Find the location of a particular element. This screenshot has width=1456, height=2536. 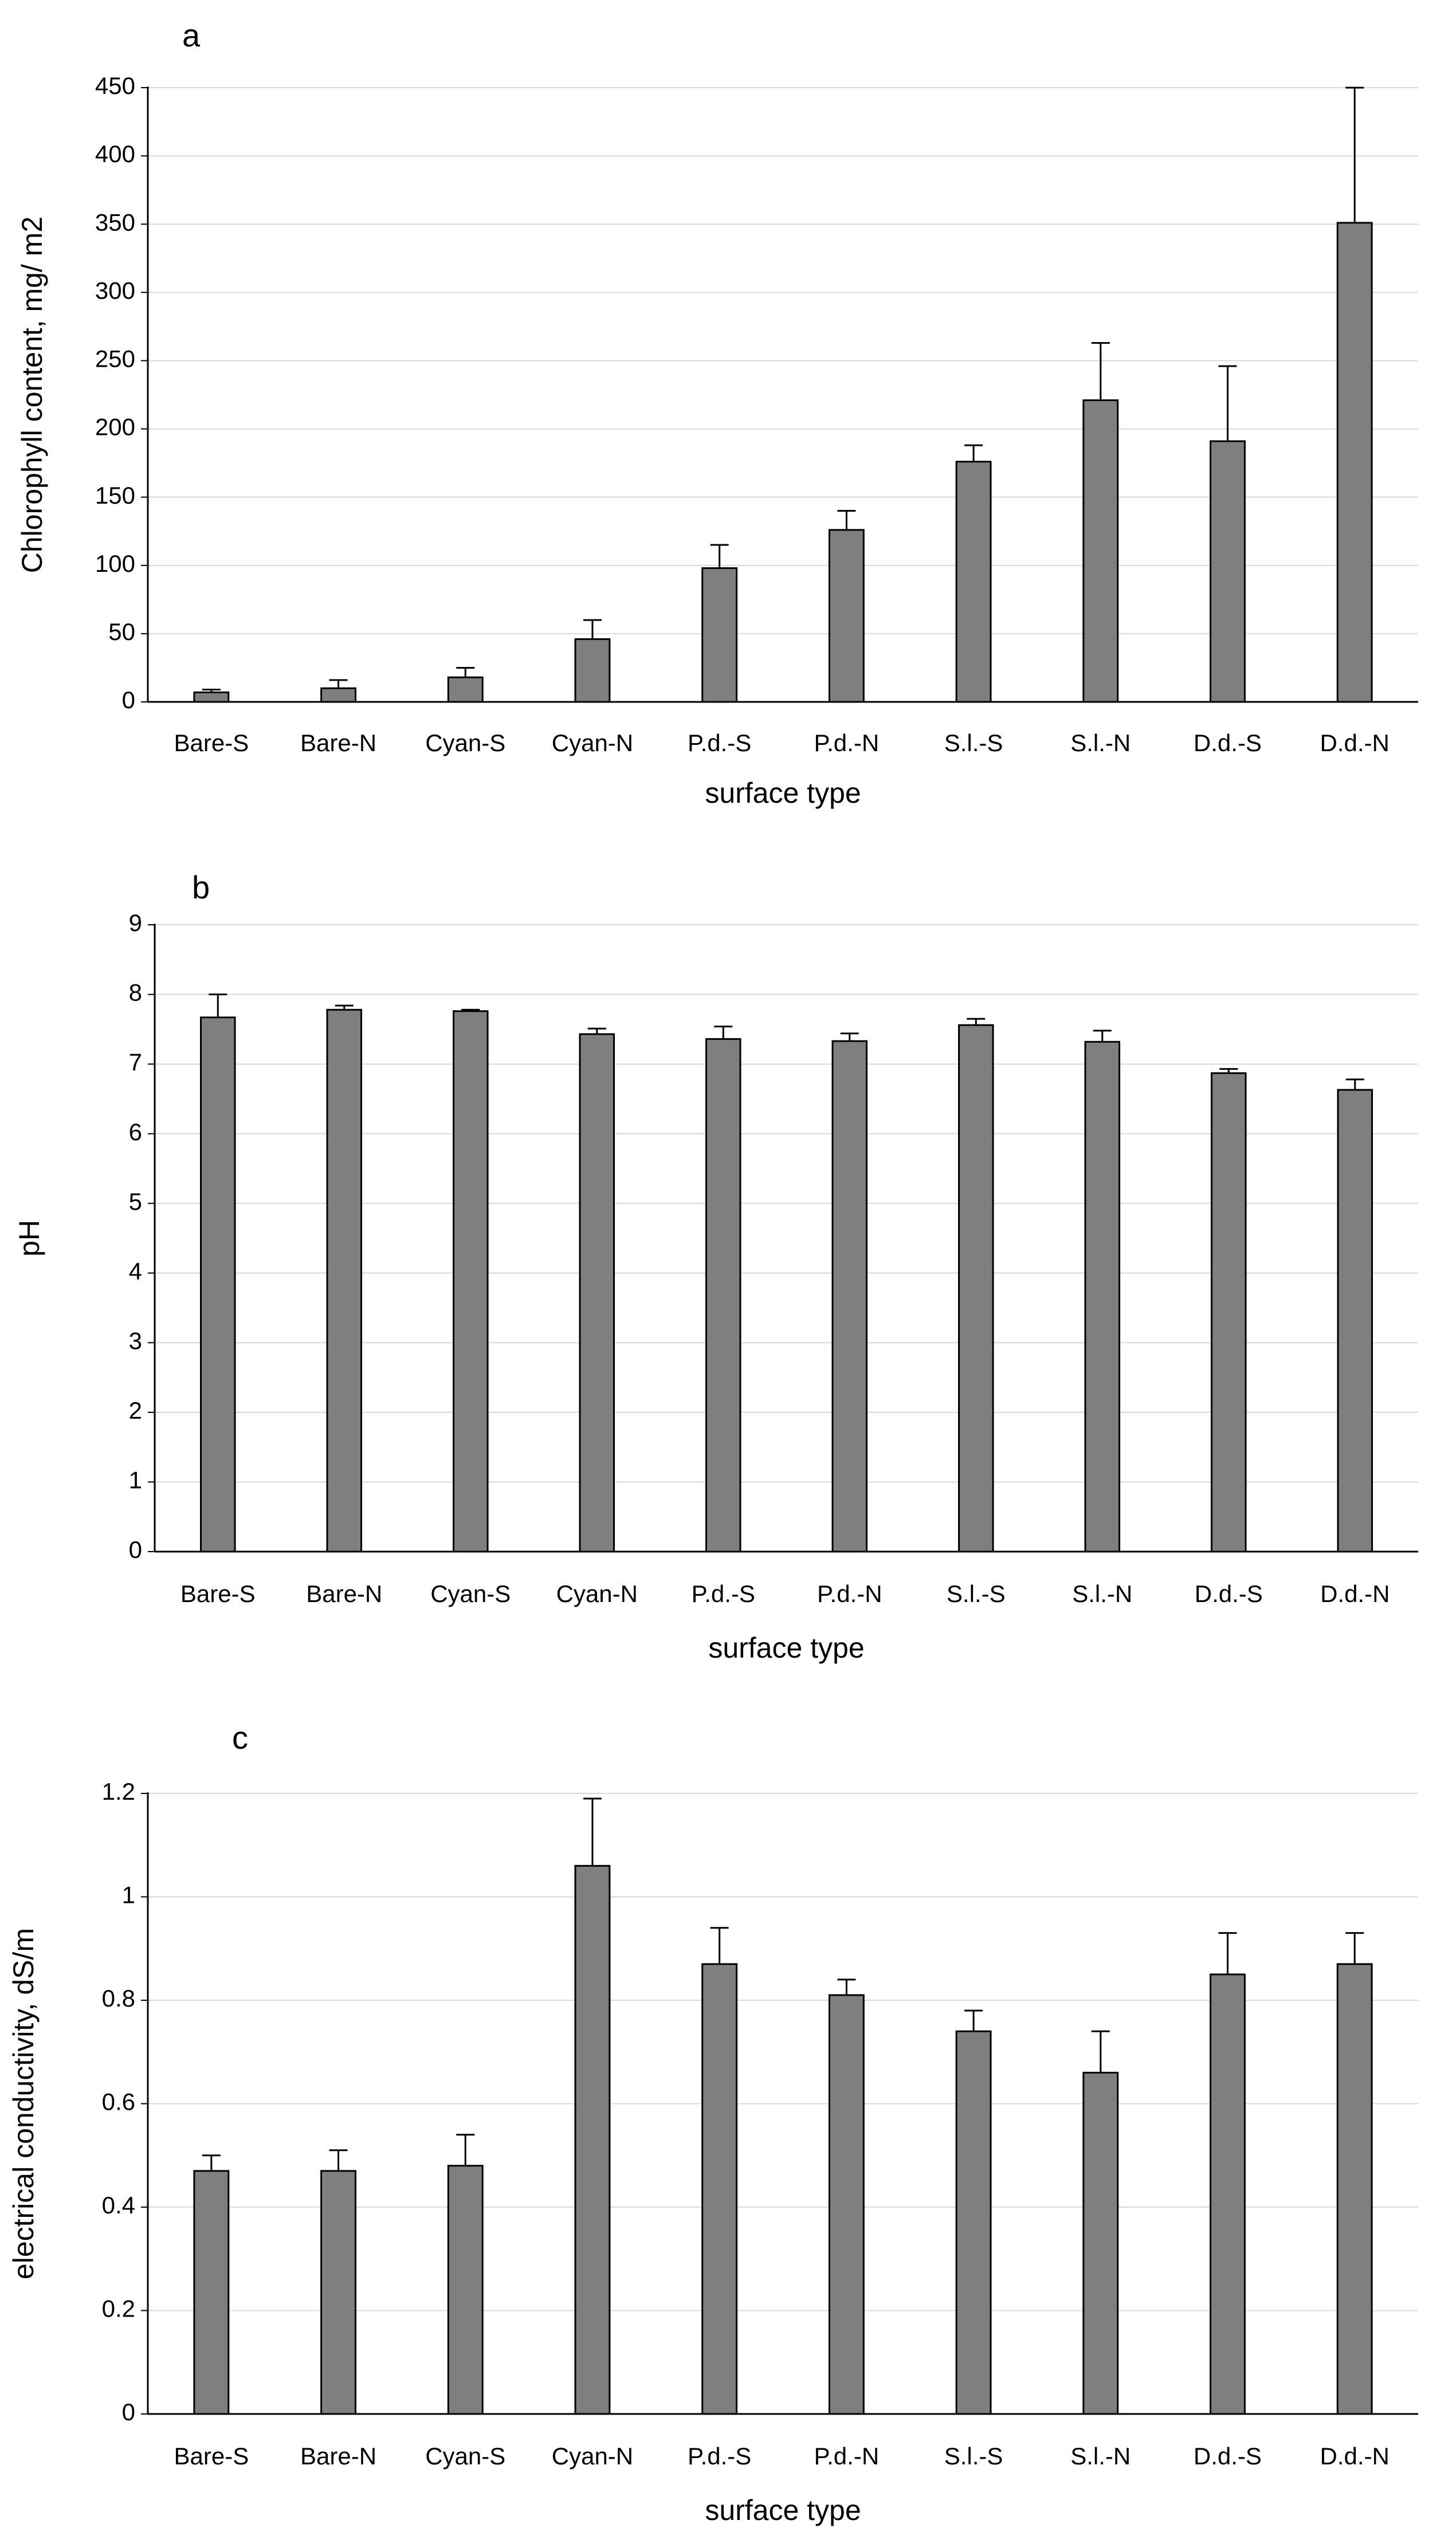

panel-b-x-tick-label: D.d.-N is located at coordinates (1355, 1594).